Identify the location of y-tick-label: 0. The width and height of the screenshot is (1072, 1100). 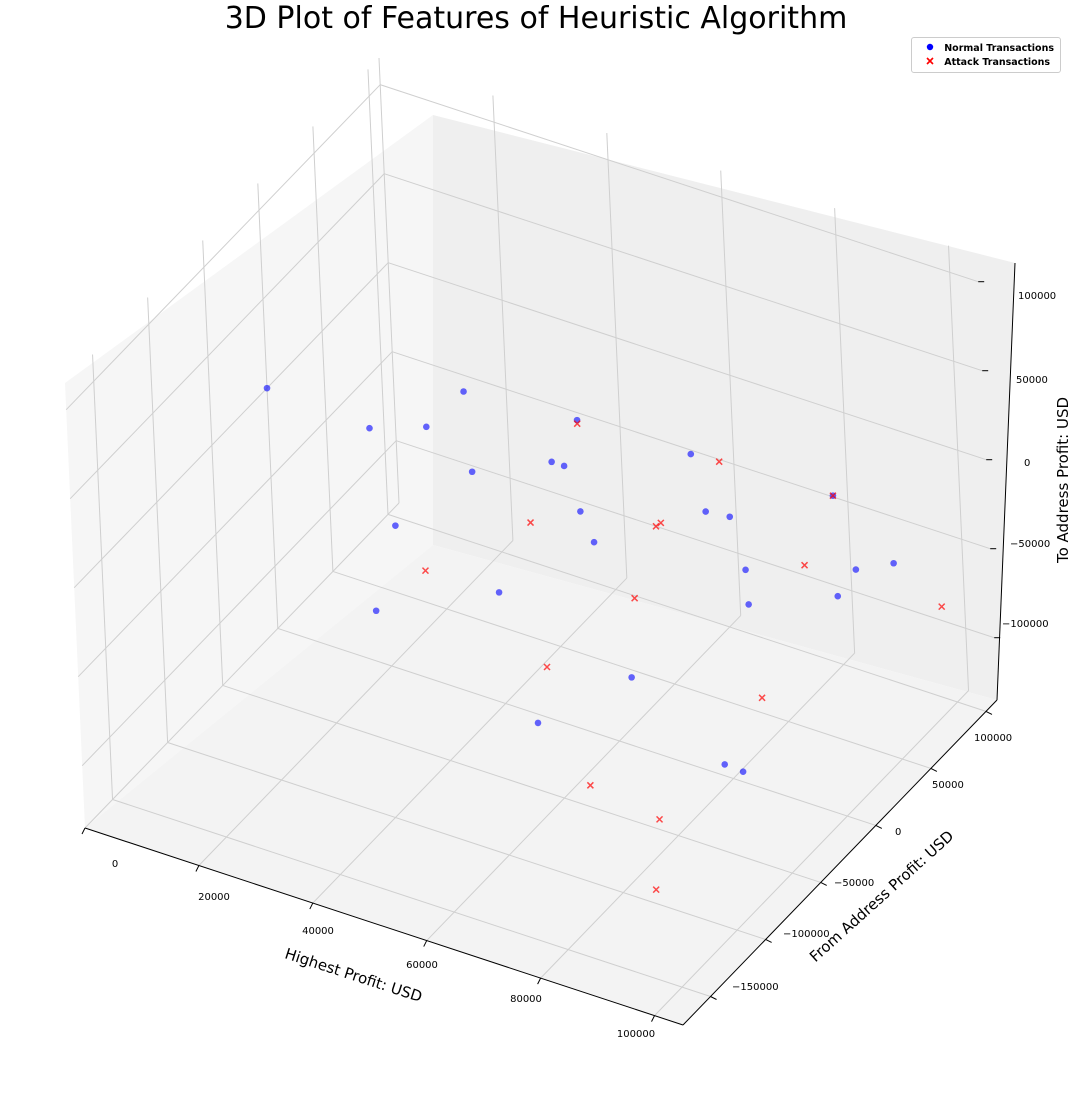
(898, 832).